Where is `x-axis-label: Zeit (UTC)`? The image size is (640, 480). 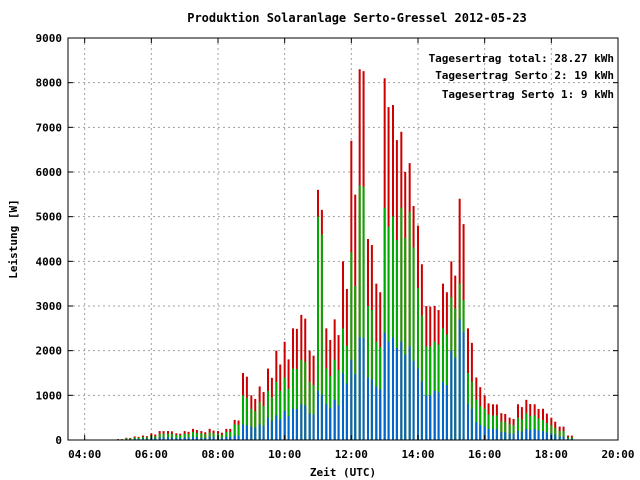 x-axis-label: Zeit (UTC) is located at coordinates (343, 472).